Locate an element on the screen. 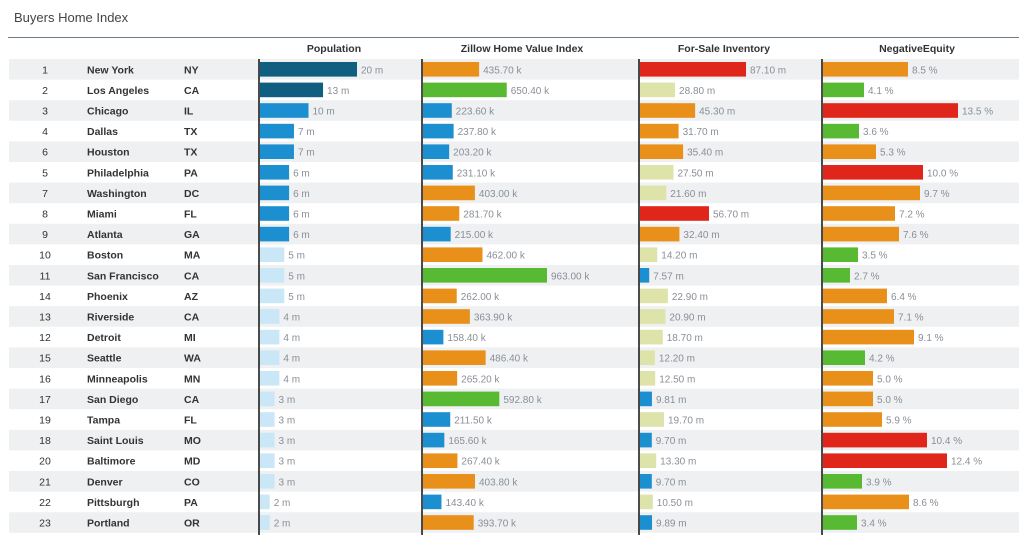 This screenshot has height=535, width=1024. value-label-negative-equity: 6.4 % is located at coordinates (904, 297).